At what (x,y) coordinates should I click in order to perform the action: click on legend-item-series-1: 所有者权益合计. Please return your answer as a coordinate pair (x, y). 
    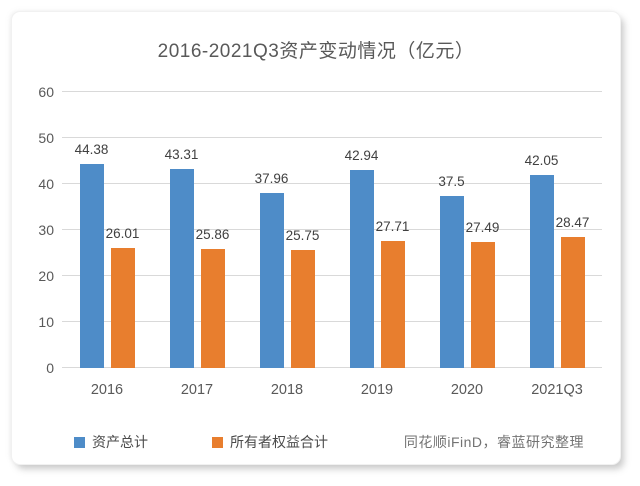
    Looking at the image, I should click on (270, 442).